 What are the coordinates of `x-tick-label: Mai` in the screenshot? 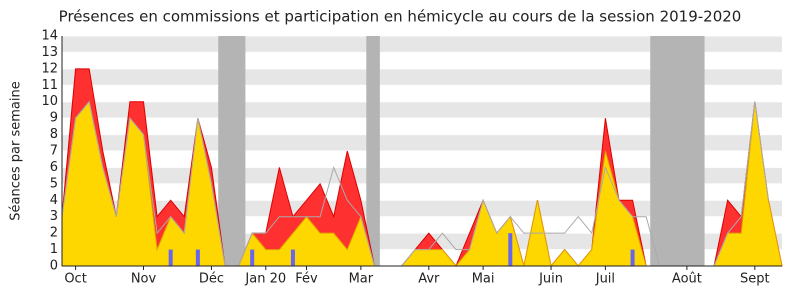 It's located at (483, 279).